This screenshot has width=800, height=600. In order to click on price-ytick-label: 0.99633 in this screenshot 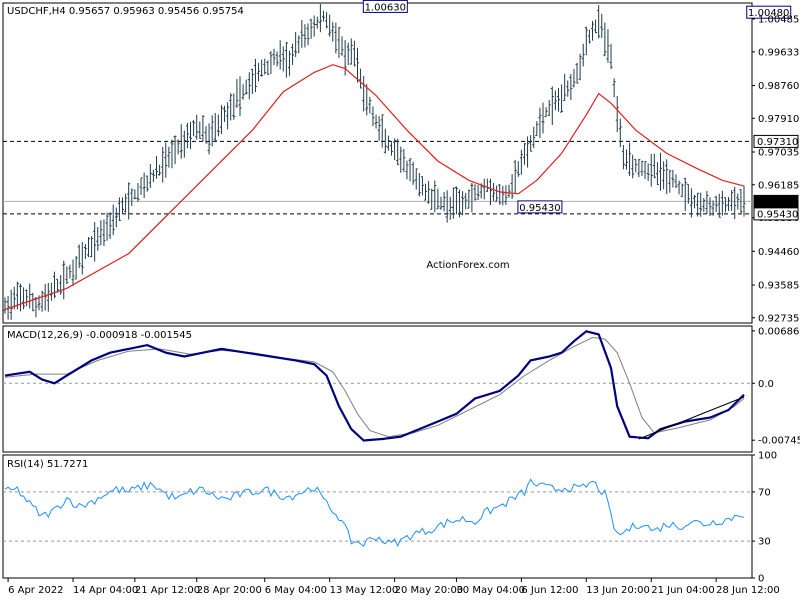, I will do `click(778, 52)`.